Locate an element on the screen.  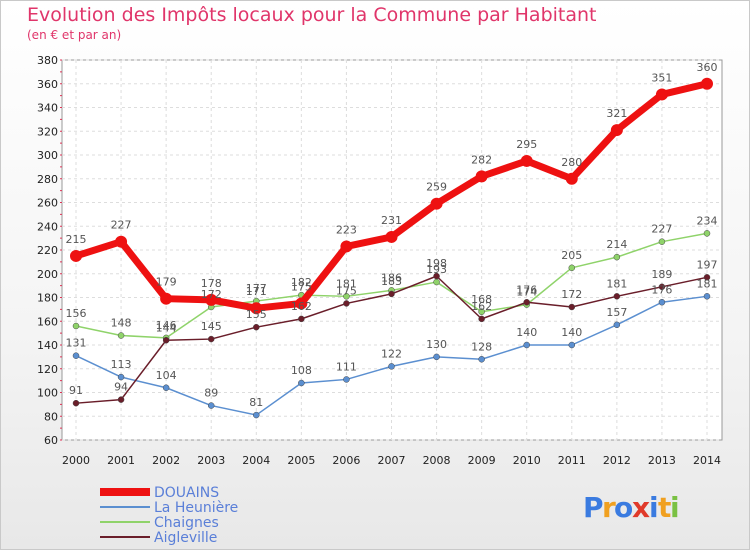
x-tick-label: 2009 is located at coordinates (482, 460).